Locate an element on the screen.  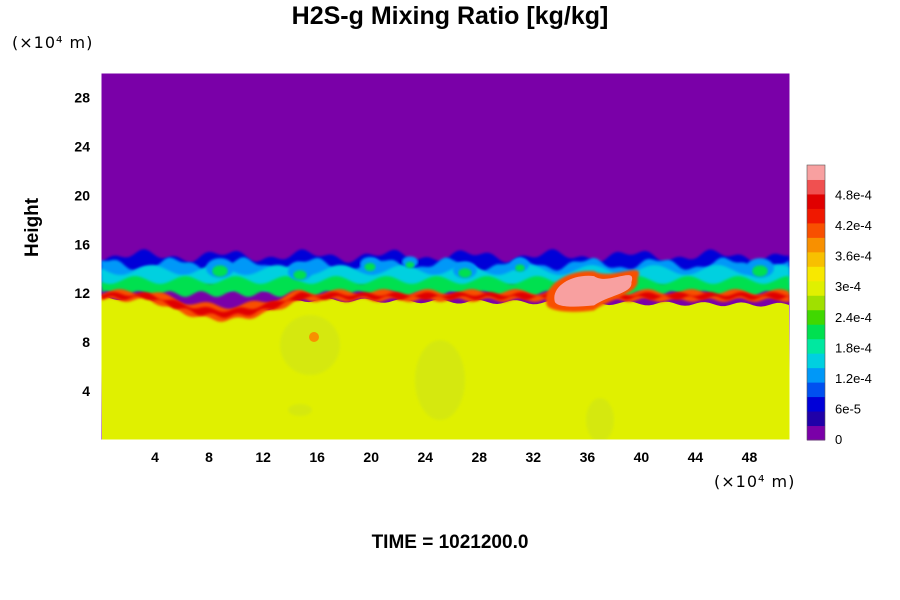
x-tick-label: 32 is located at coordinates (534, 457).